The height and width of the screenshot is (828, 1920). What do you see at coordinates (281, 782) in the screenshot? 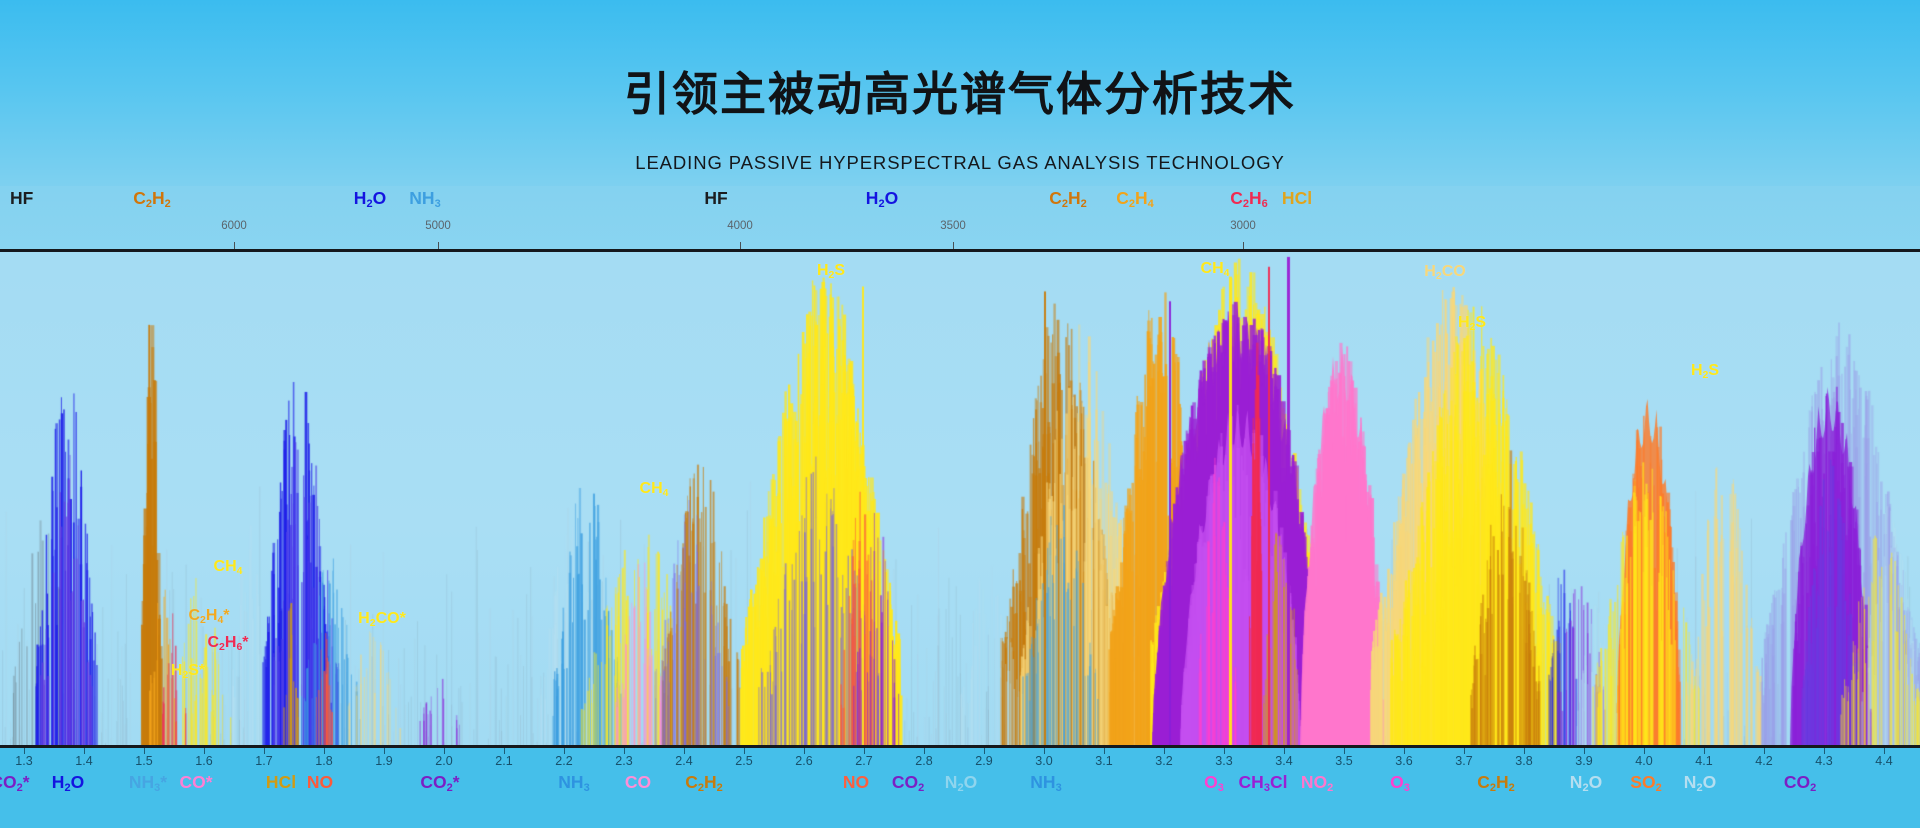
I see `bottom-gas-label-hcl: HCl` at bounding box center [281, 782].